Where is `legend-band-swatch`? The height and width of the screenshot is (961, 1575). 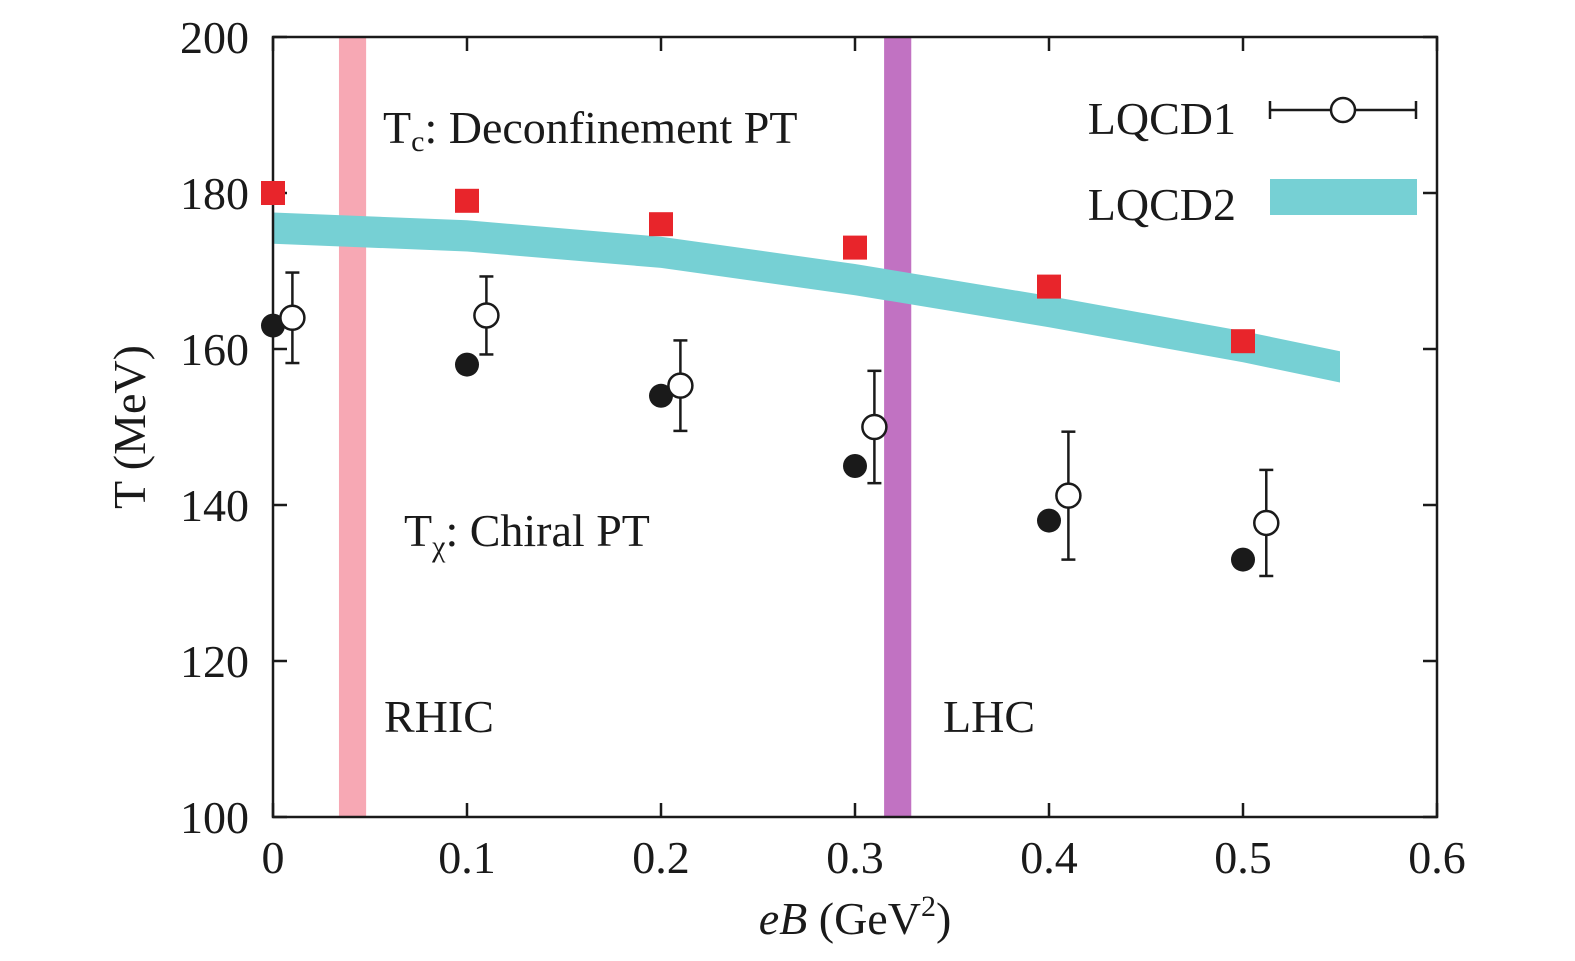
legend-band-swatch is located at coordinates (1343, 197).